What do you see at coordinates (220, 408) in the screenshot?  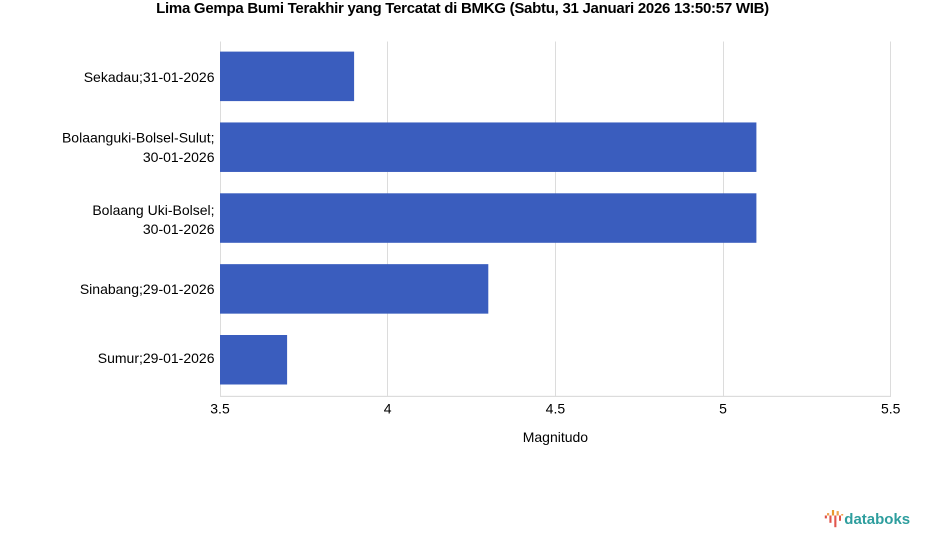 I see `svg-text: 3.5` at bounding box center [220, 408].